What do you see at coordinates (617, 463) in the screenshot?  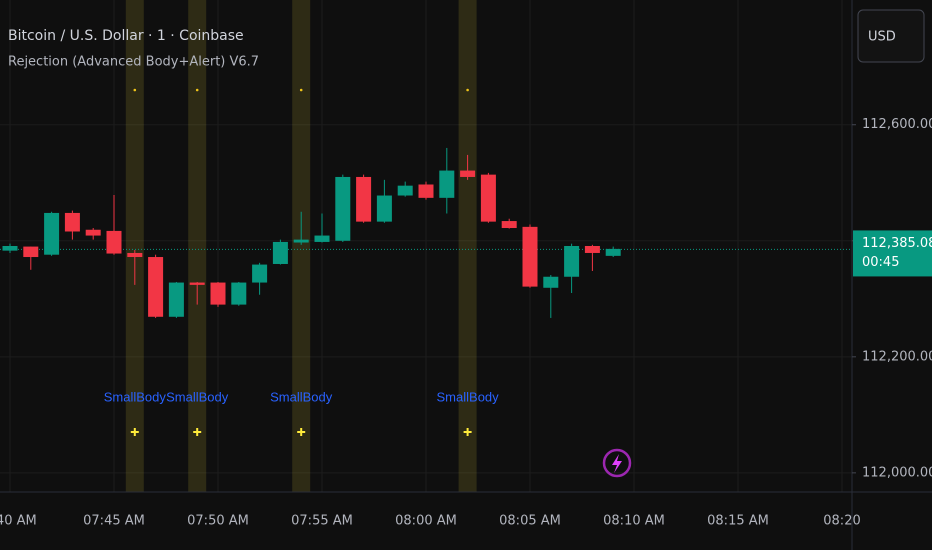 I see `logo-icon` at bounding box center [617, 463].